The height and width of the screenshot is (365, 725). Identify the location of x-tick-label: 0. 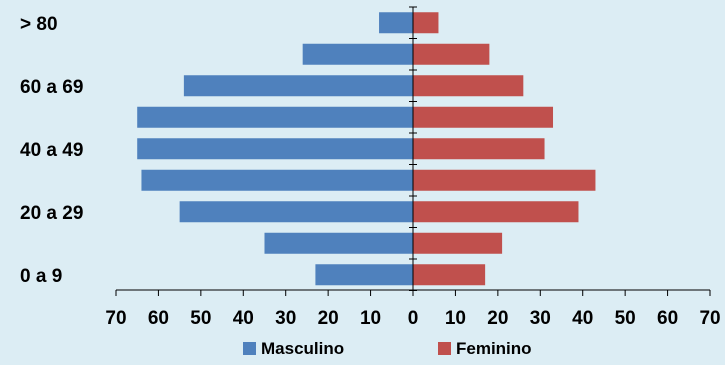
(413, 318).